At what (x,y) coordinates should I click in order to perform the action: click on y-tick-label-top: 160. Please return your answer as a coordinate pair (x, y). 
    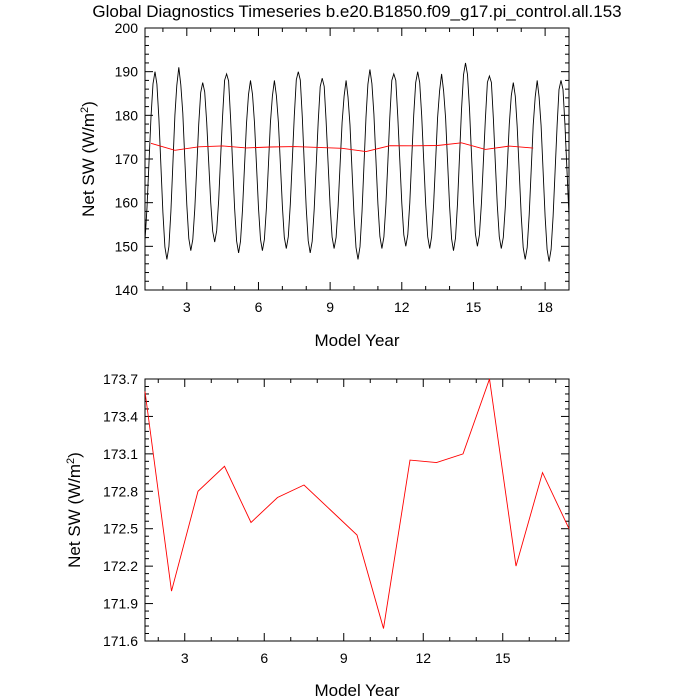
    Looking at the image, I should click on (127, 203).